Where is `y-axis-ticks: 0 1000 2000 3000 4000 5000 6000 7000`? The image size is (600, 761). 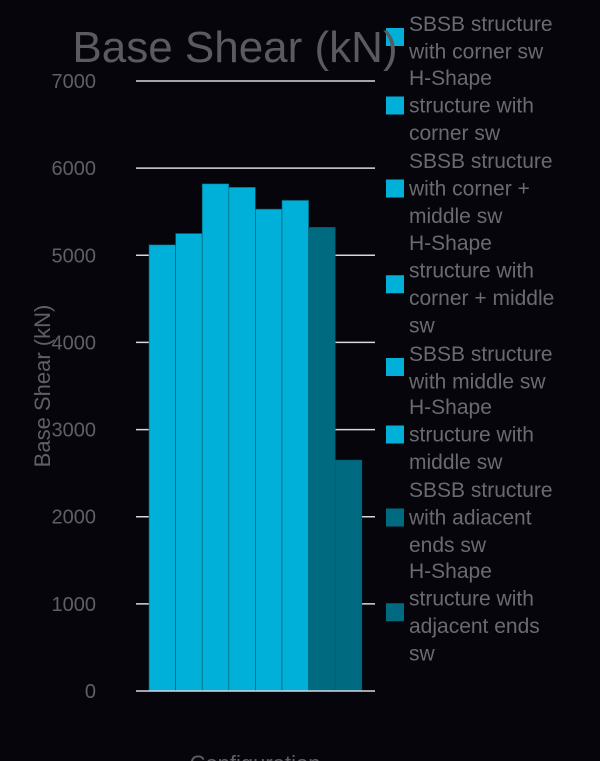
y-axis-ticks: 0 1000 2000 3000 4000 5000 6000 7000 is located at coordinates (74, 387).